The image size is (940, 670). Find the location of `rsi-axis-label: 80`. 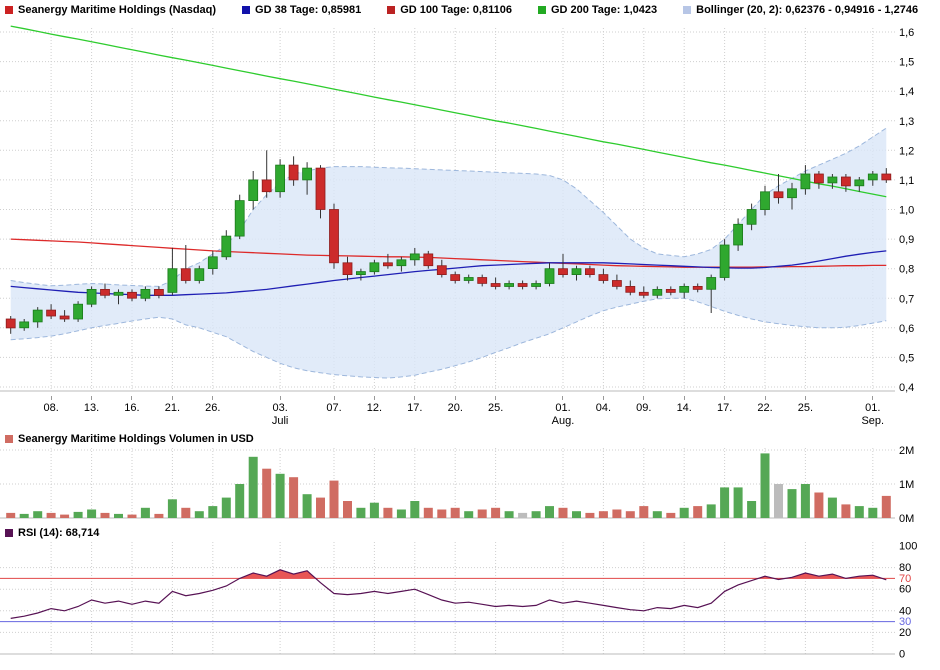

rsi-axis-label: 80 is located at coordinates (905, 568).